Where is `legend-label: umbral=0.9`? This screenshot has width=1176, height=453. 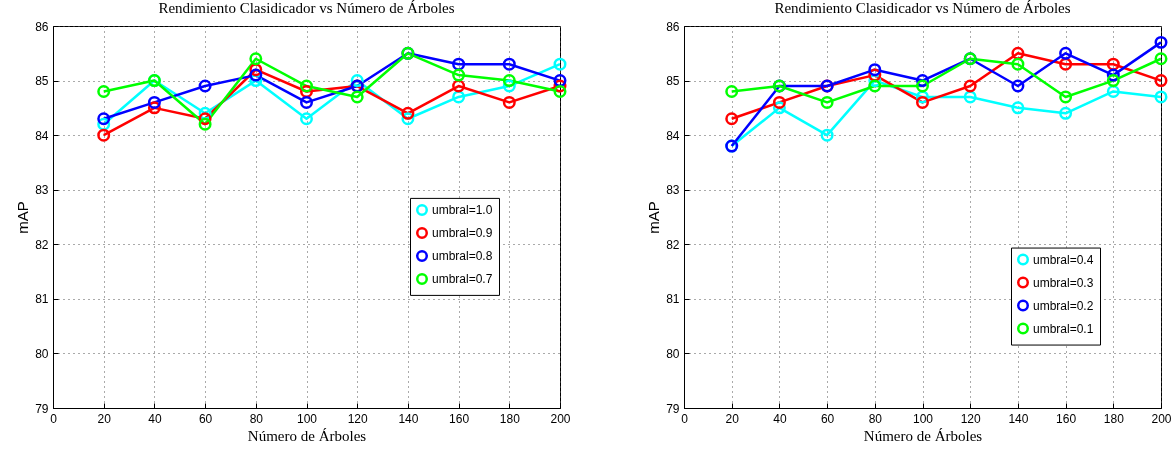
legend-label: umbral=0.9 is located at coordinates (462, 232).